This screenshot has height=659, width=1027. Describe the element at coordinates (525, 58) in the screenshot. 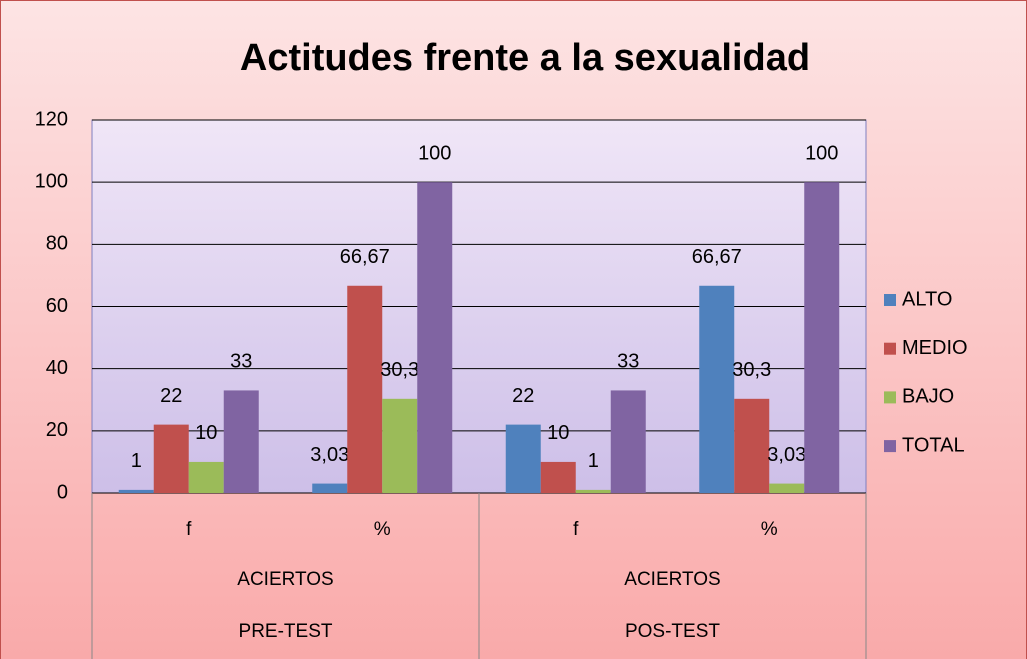

I see `chart-title: Actitudes frente a la sexualidad` at that location.